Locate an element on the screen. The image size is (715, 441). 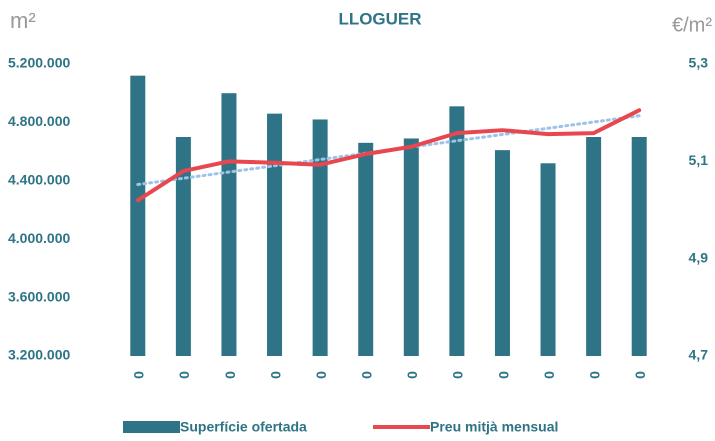
y-tick-label: 4.000.000 is located at coordinates (39, 238).